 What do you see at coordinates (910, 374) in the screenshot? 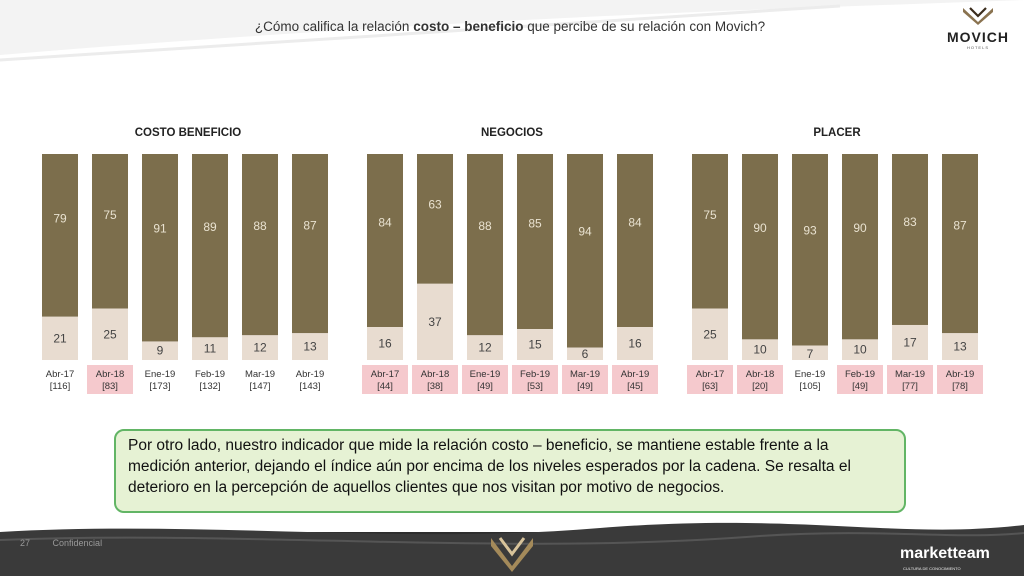
I see `category-label: Mar-19` at bounding box center [910, 374].